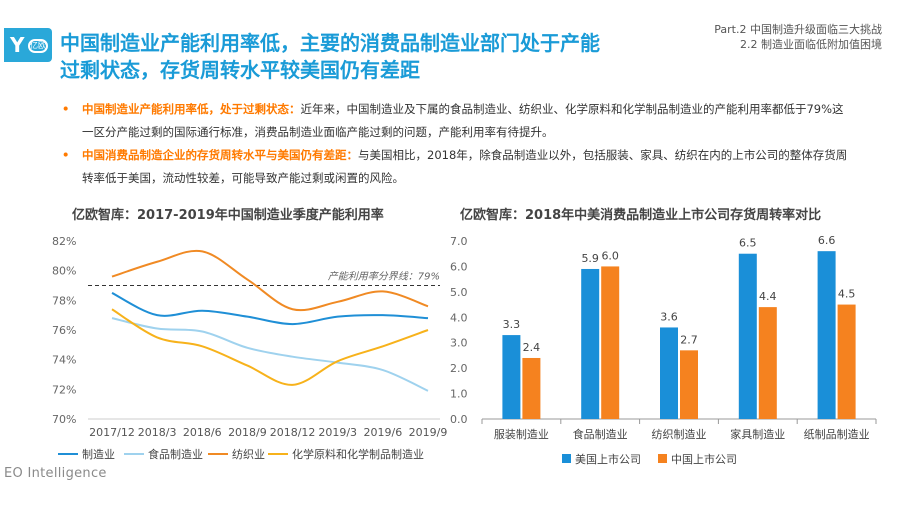 This screenshot has width=900, height=506. I want to click on y-tick-label: 4.0, so click(459, 317).